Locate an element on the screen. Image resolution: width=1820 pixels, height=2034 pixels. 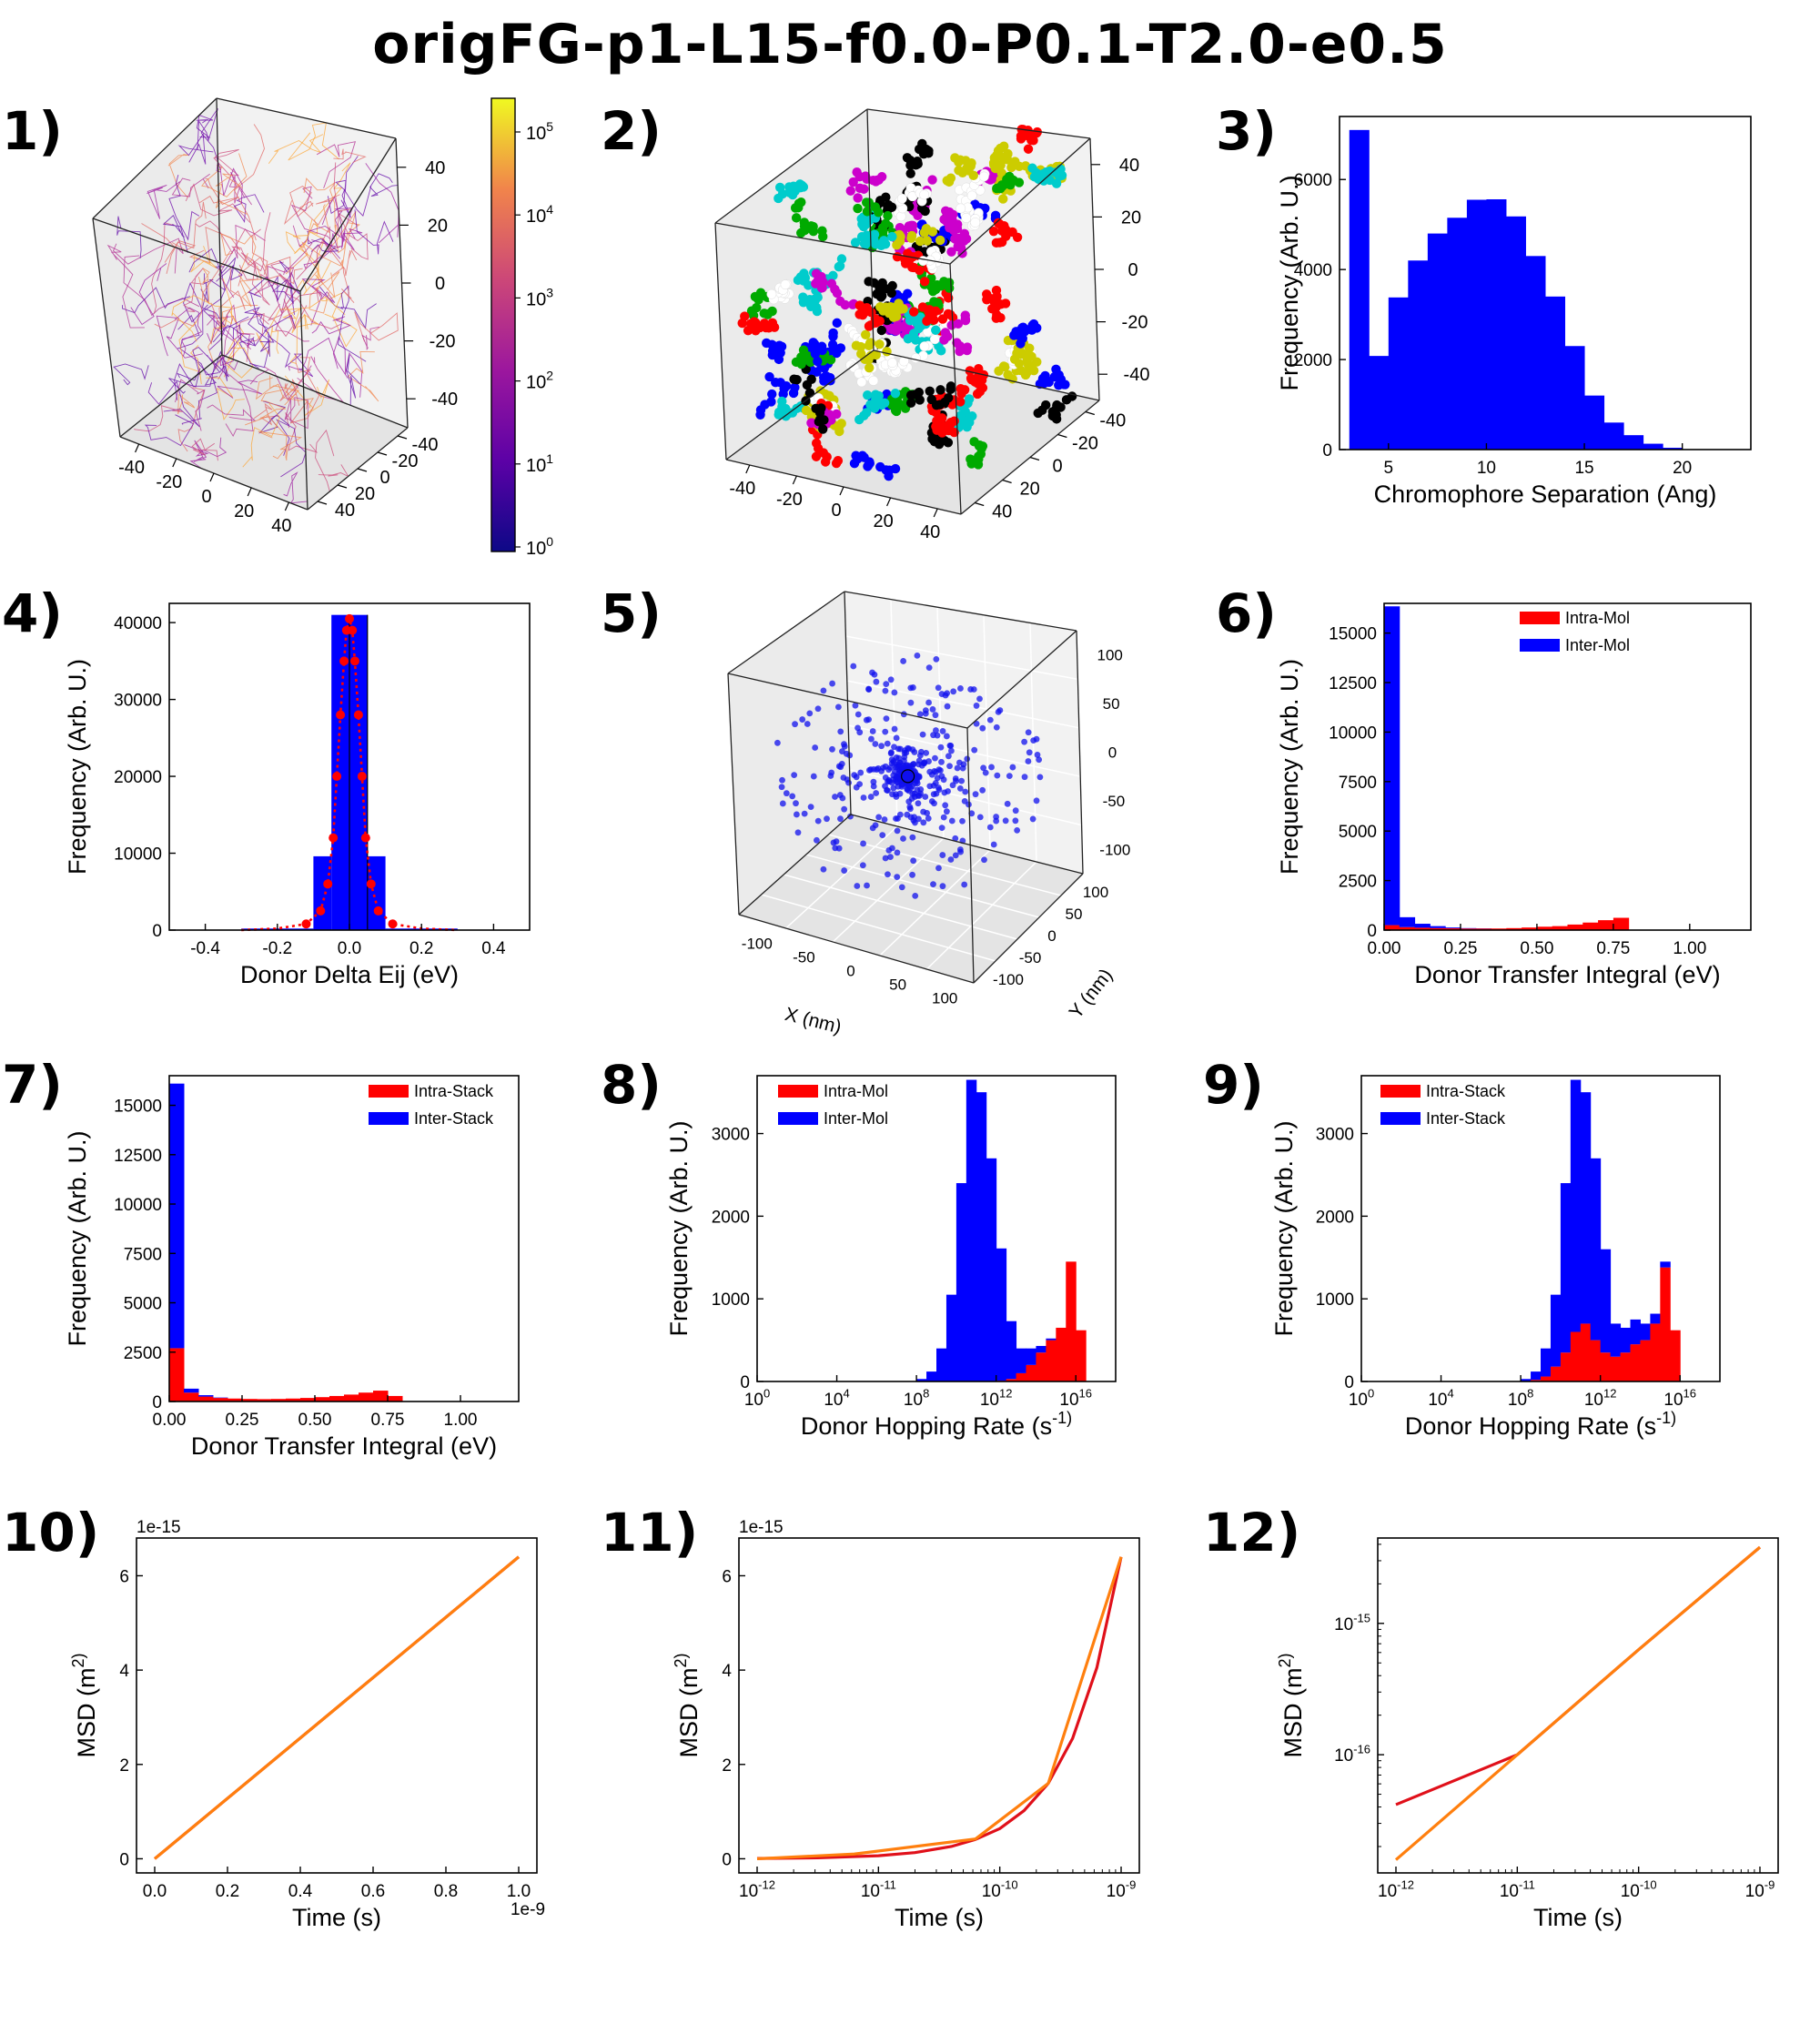
x-tick-label: 0.4 is located at coordinates (301, 1891).